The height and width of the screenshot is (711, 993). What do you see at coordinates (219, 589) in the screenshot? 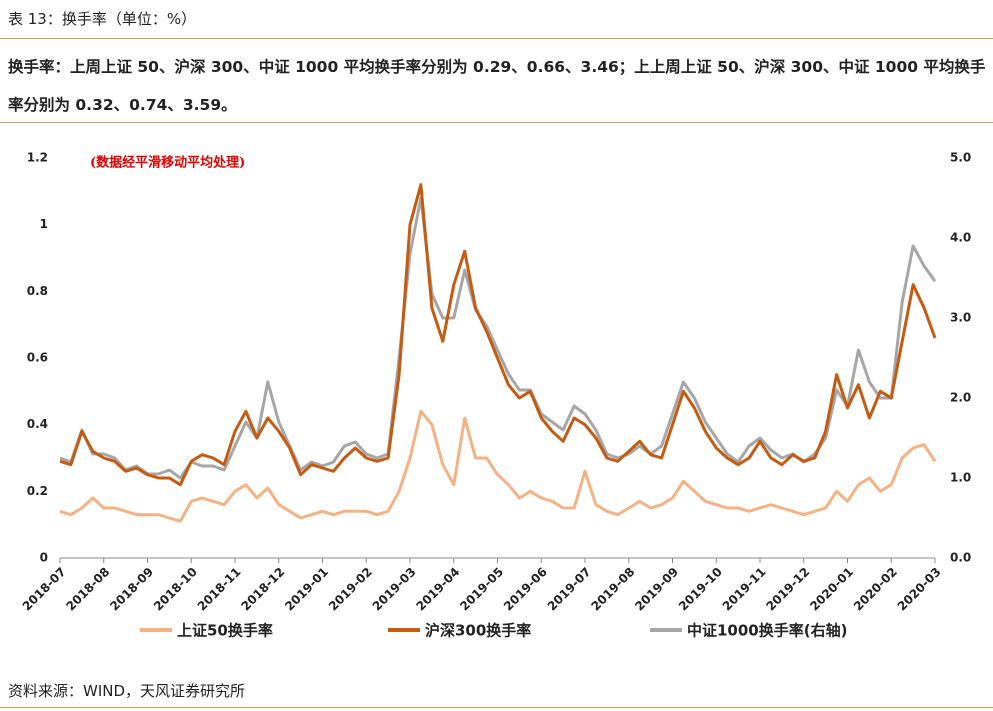
I see `x-tick-label: 2018-11` at bounding box center [219, 589].